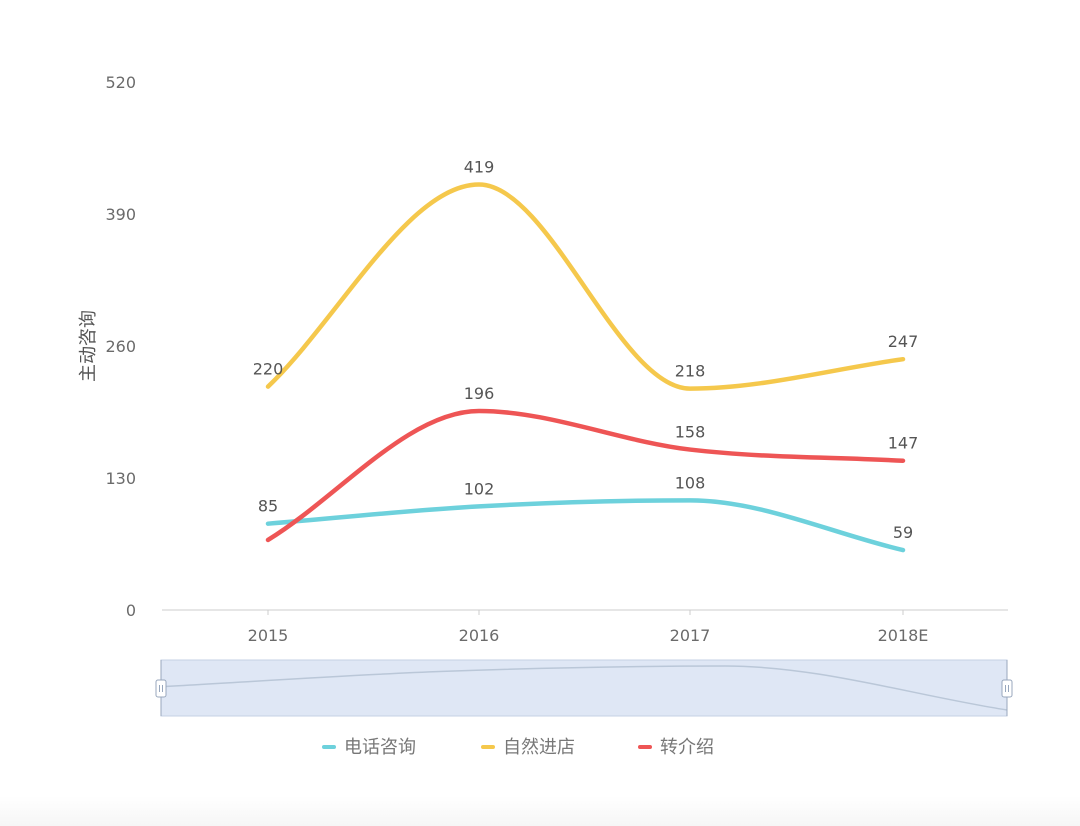  Describe the element at coordinates (1007, 688) in the screenshot. I see `data-zoom-handle-right` at that location.